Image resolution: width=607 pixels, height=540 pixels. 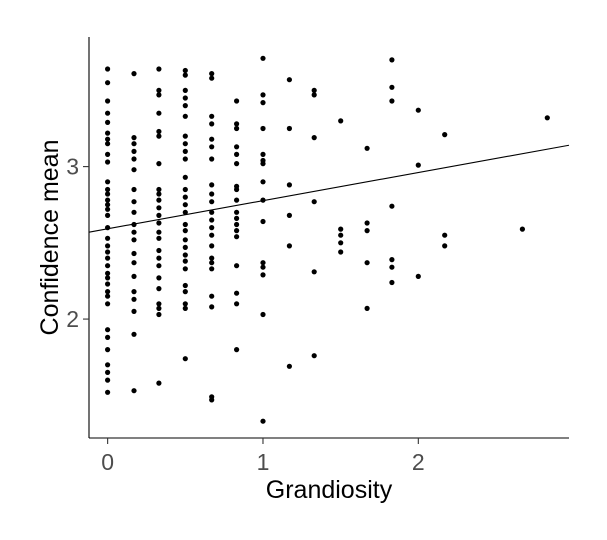 What do you see at coordinates (107, 462) in the screenshot?
I see `x-tick-label: 0` at bounding box center [107, 462].